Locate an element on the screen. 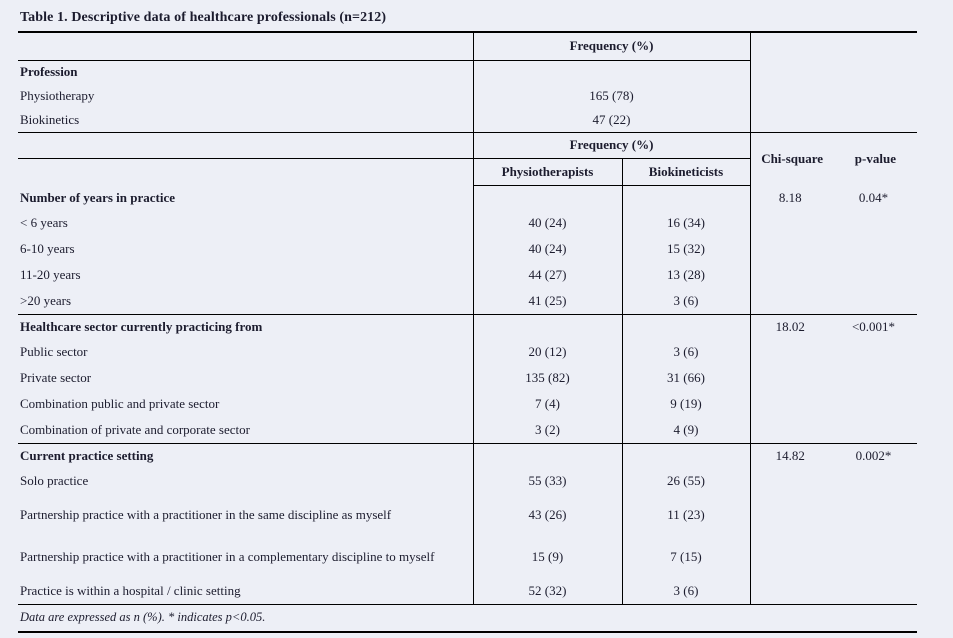  physio-value-cell: 44 (27) is located at coordinates (547, 275).